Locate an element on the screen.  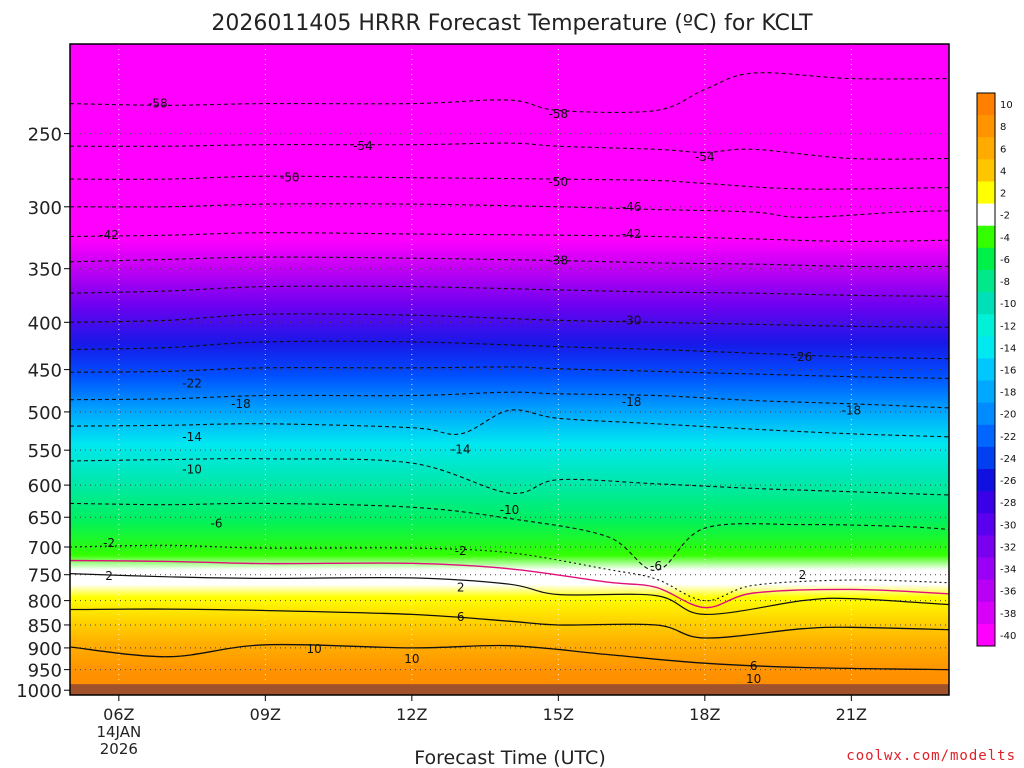
contour-label-11: -26 is located at coordinates (803, 357).